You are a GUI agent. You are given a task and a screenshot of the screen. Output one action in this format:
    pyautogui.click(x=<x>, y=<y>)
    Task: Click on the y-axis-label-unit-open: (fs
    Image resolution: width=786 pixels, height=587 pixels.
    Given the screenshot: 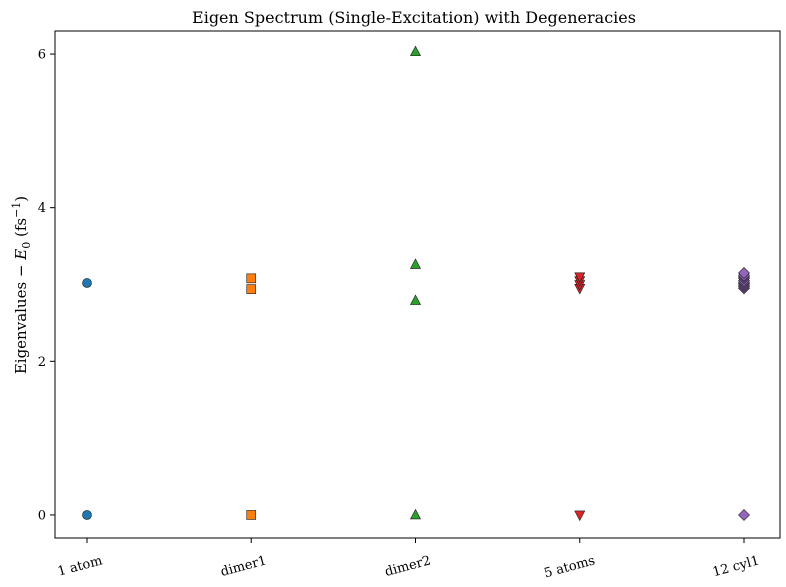 What is the action you would take?
    pyautogui.click(x=21, y=230)
    